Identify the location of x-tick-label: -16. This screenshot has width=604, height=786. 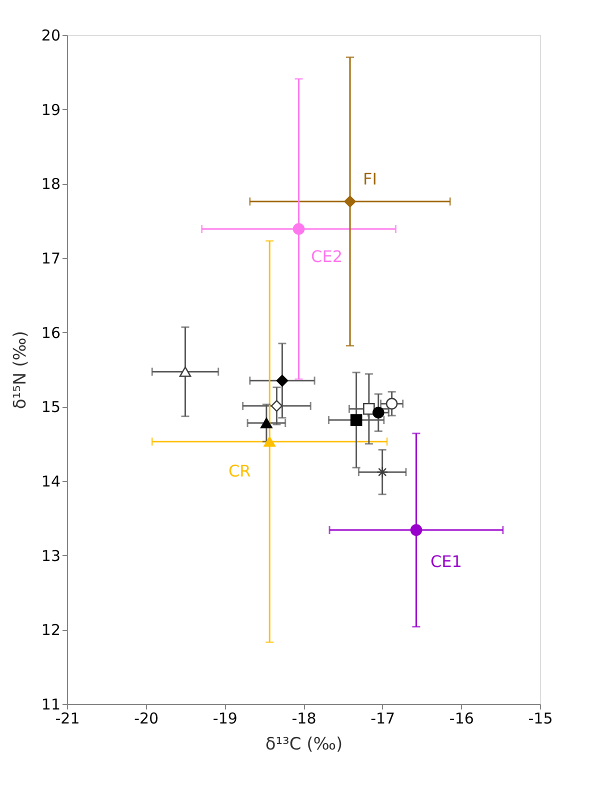
(461, 719).